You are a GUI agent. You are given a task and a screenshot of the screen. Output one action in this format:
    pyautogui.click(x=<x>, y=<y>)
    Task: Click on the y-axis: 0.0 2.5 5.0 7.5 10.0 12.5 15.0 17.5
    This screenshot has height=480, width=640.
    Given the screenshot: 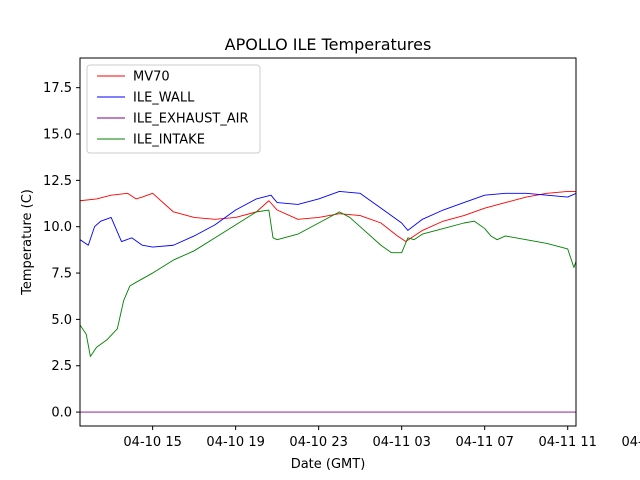 What is the action you would take?
    pyautogui.click(x=61, y=251)
    